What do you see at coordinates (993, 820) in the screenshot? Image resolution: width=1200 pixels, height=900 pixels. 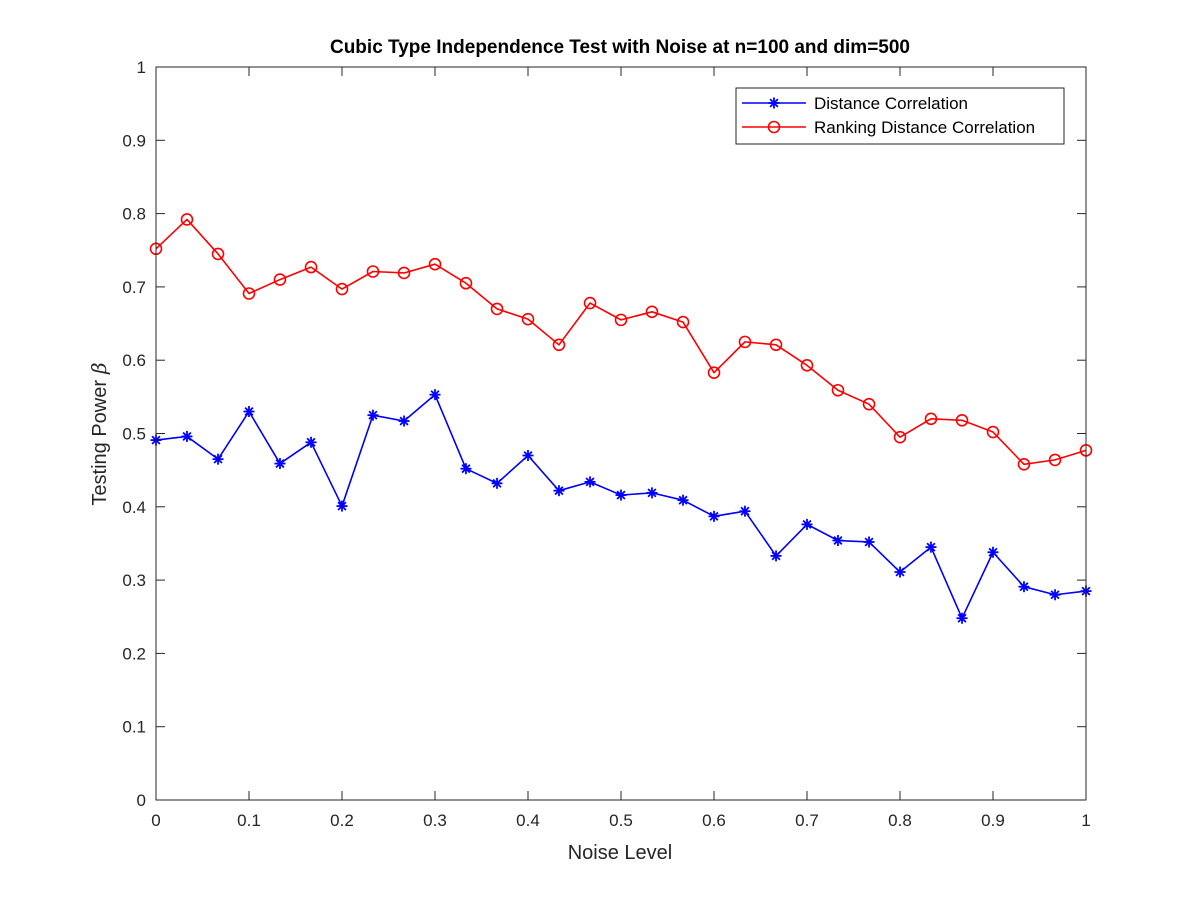 I see `x-tick-label: 0.9` at bounding box center [993, 820].